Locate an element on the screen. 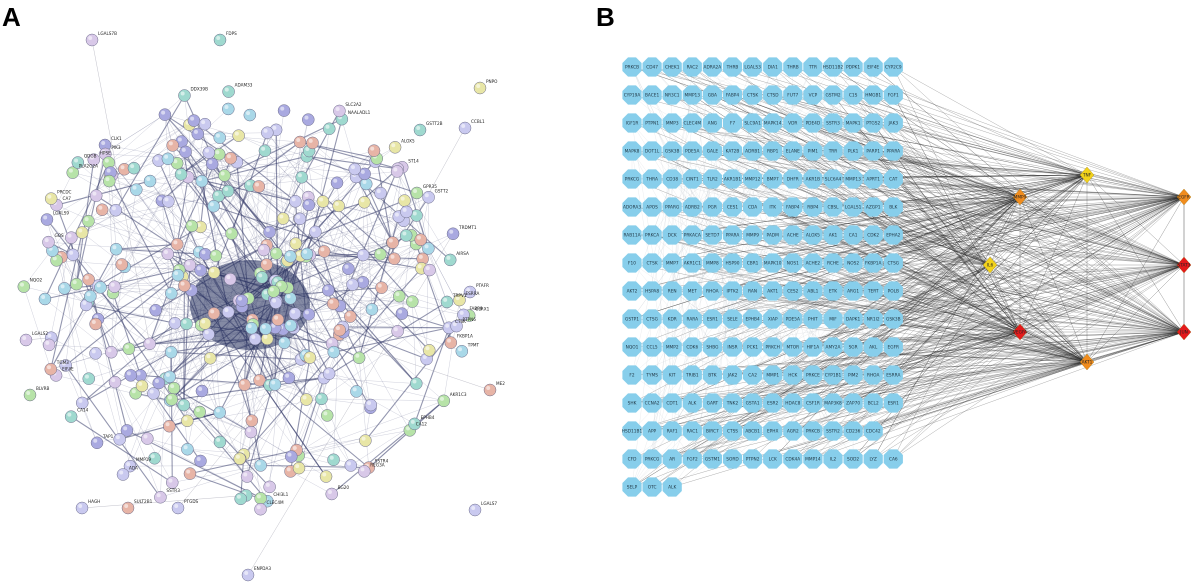 This screenshot has height=585, width=1191. compound-node: GSTP1 is located at coordinates (632, 319).